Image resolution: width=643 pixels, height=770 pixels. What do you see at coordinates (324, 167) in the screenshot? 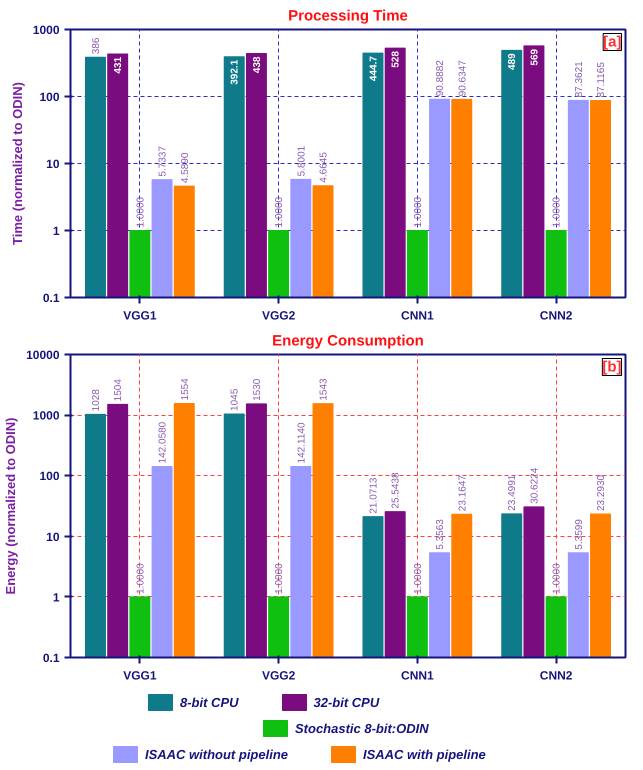
I see `data-label: 4.6645` at bounding box center [324, 167].